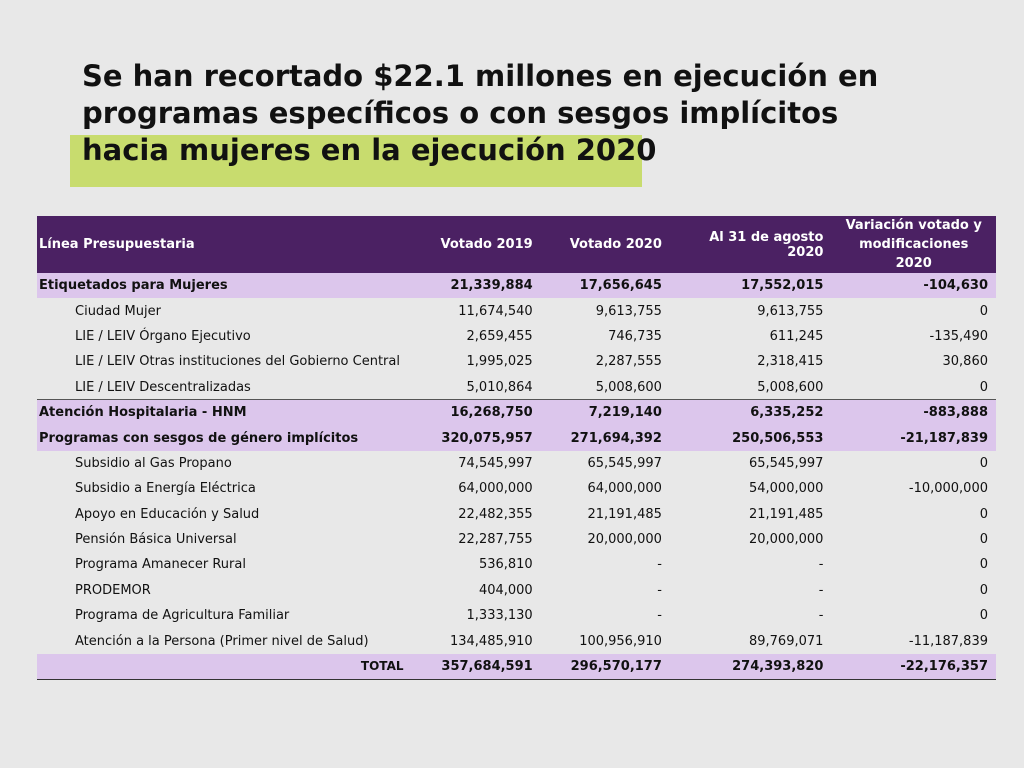 The height and width of the screenshot is (768, 1024). Describe the element at coordinates (495, 489) in the screenshot. I see `votado-2019-cell: 64,000,000` at that location.